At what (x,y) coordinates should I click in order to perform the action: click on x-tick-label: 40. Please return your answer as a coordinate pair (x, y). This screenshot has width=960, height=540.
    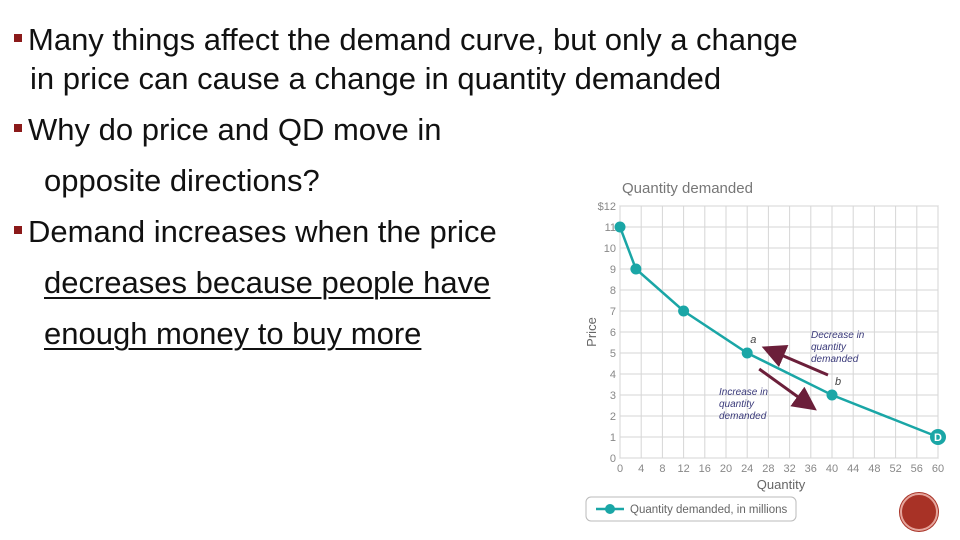
    Looking at the image, I should click on (832, 469).